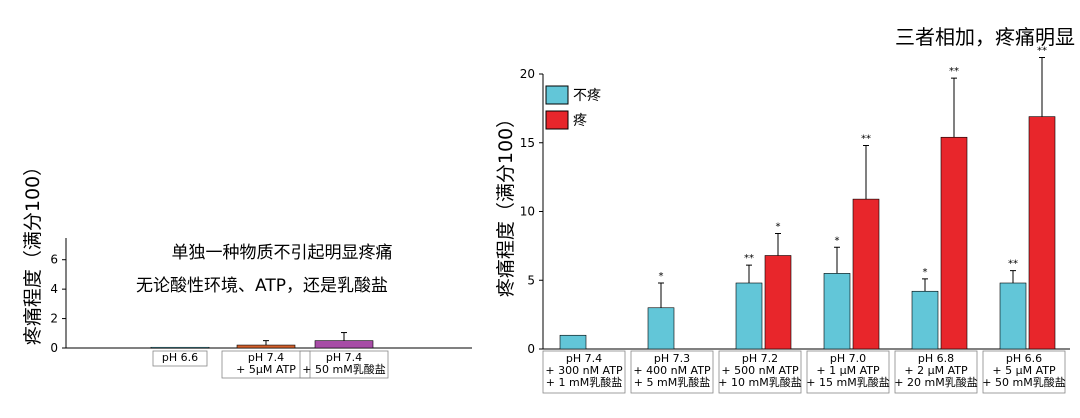 This screenshot has width=1080, height=418. What do you see at coordinates (672, 358) in the screenshot?
I see `right-category-label: pH 7.3` at bounding box center [672, 358].